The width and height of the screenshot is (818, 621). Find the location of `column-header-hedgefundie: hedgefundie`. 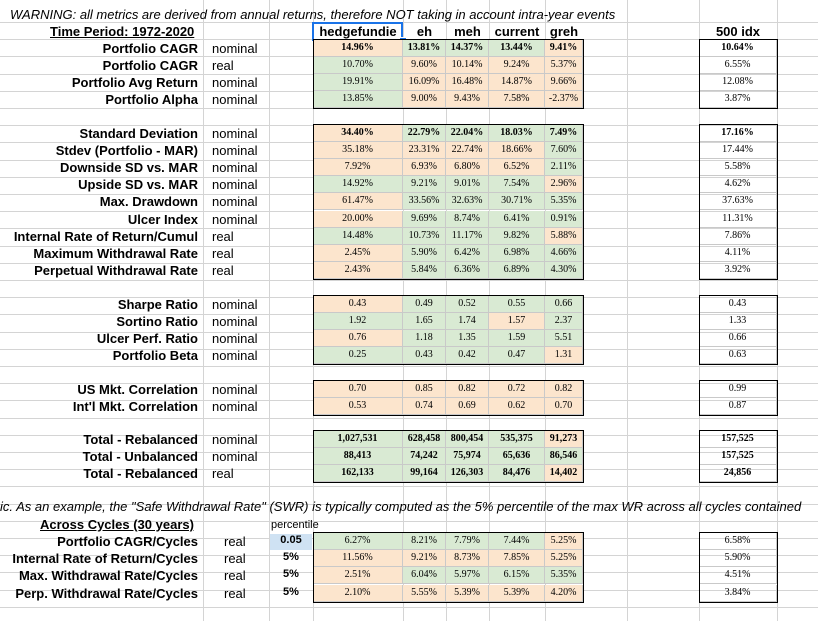

column-header-hedgefundie: hedgefundie is located at coordinates (358, 31).